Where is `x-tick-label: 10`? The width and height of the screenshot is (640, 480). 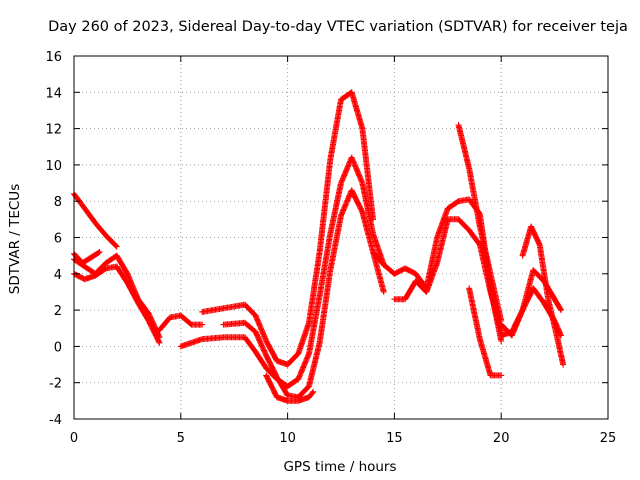 x-tick-label: 10 is located at coordinates (287, 438).